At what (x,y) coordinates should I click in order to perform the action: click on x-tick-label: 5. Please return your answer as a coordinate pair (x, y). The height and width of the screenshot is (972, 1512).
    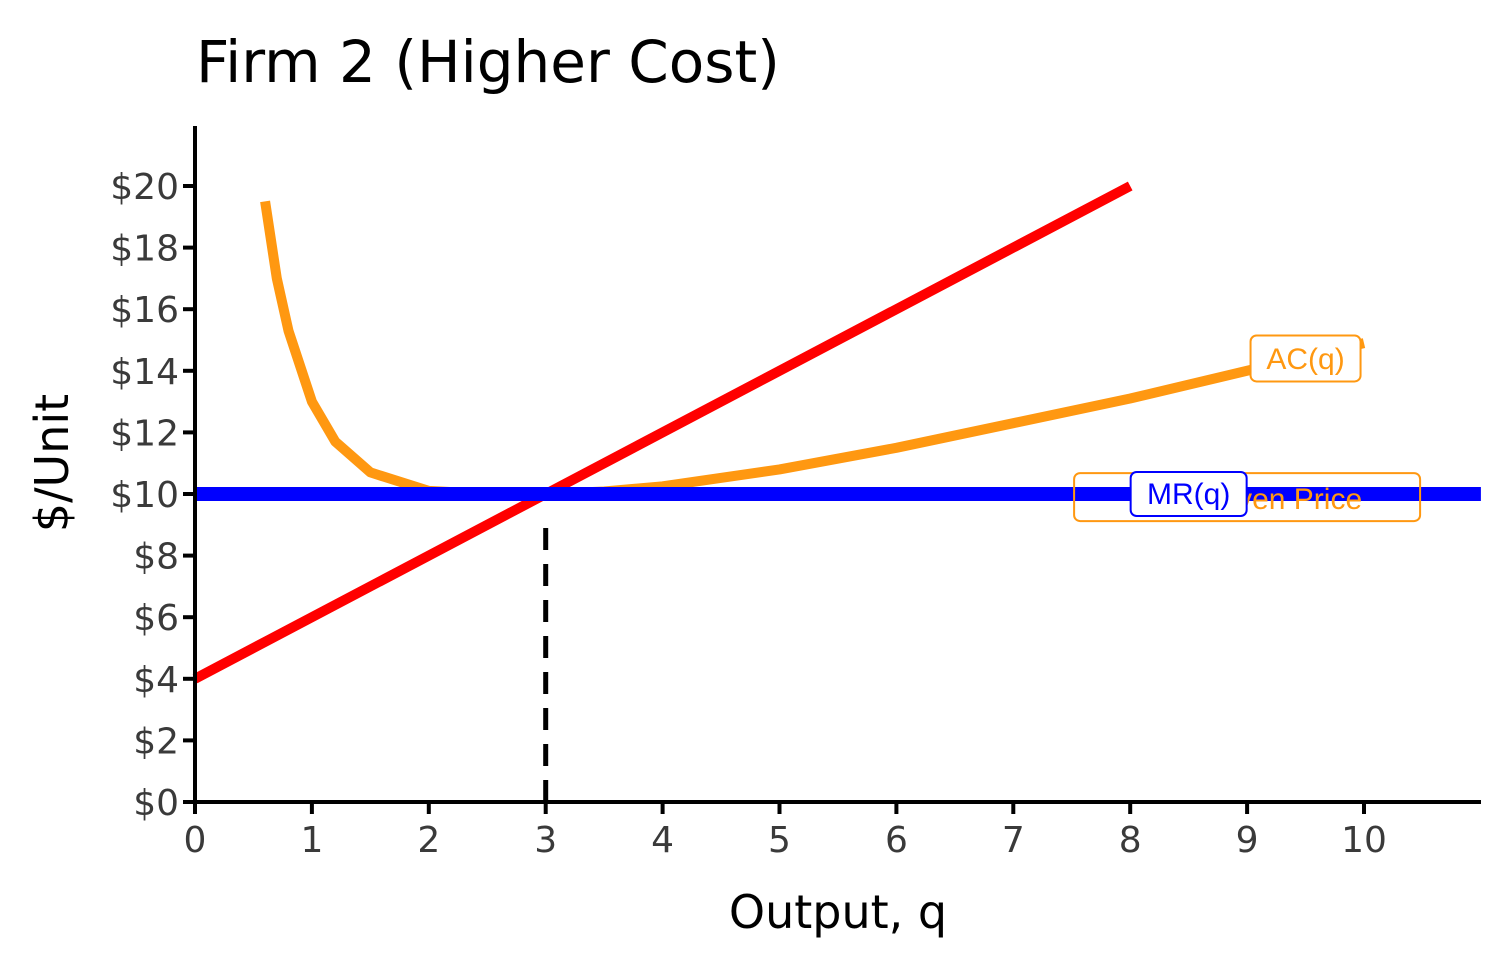
    Looking at the image, I should click on (779, 840).